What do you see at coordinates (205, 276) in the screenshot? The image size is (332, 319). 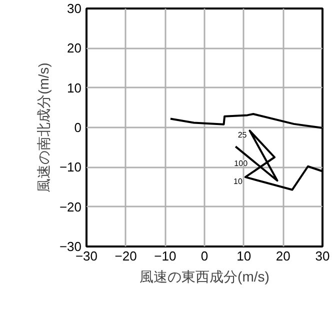 I see `x-axis-title: 風速の東西成分(m/s)` at bounding box center [205, 276].